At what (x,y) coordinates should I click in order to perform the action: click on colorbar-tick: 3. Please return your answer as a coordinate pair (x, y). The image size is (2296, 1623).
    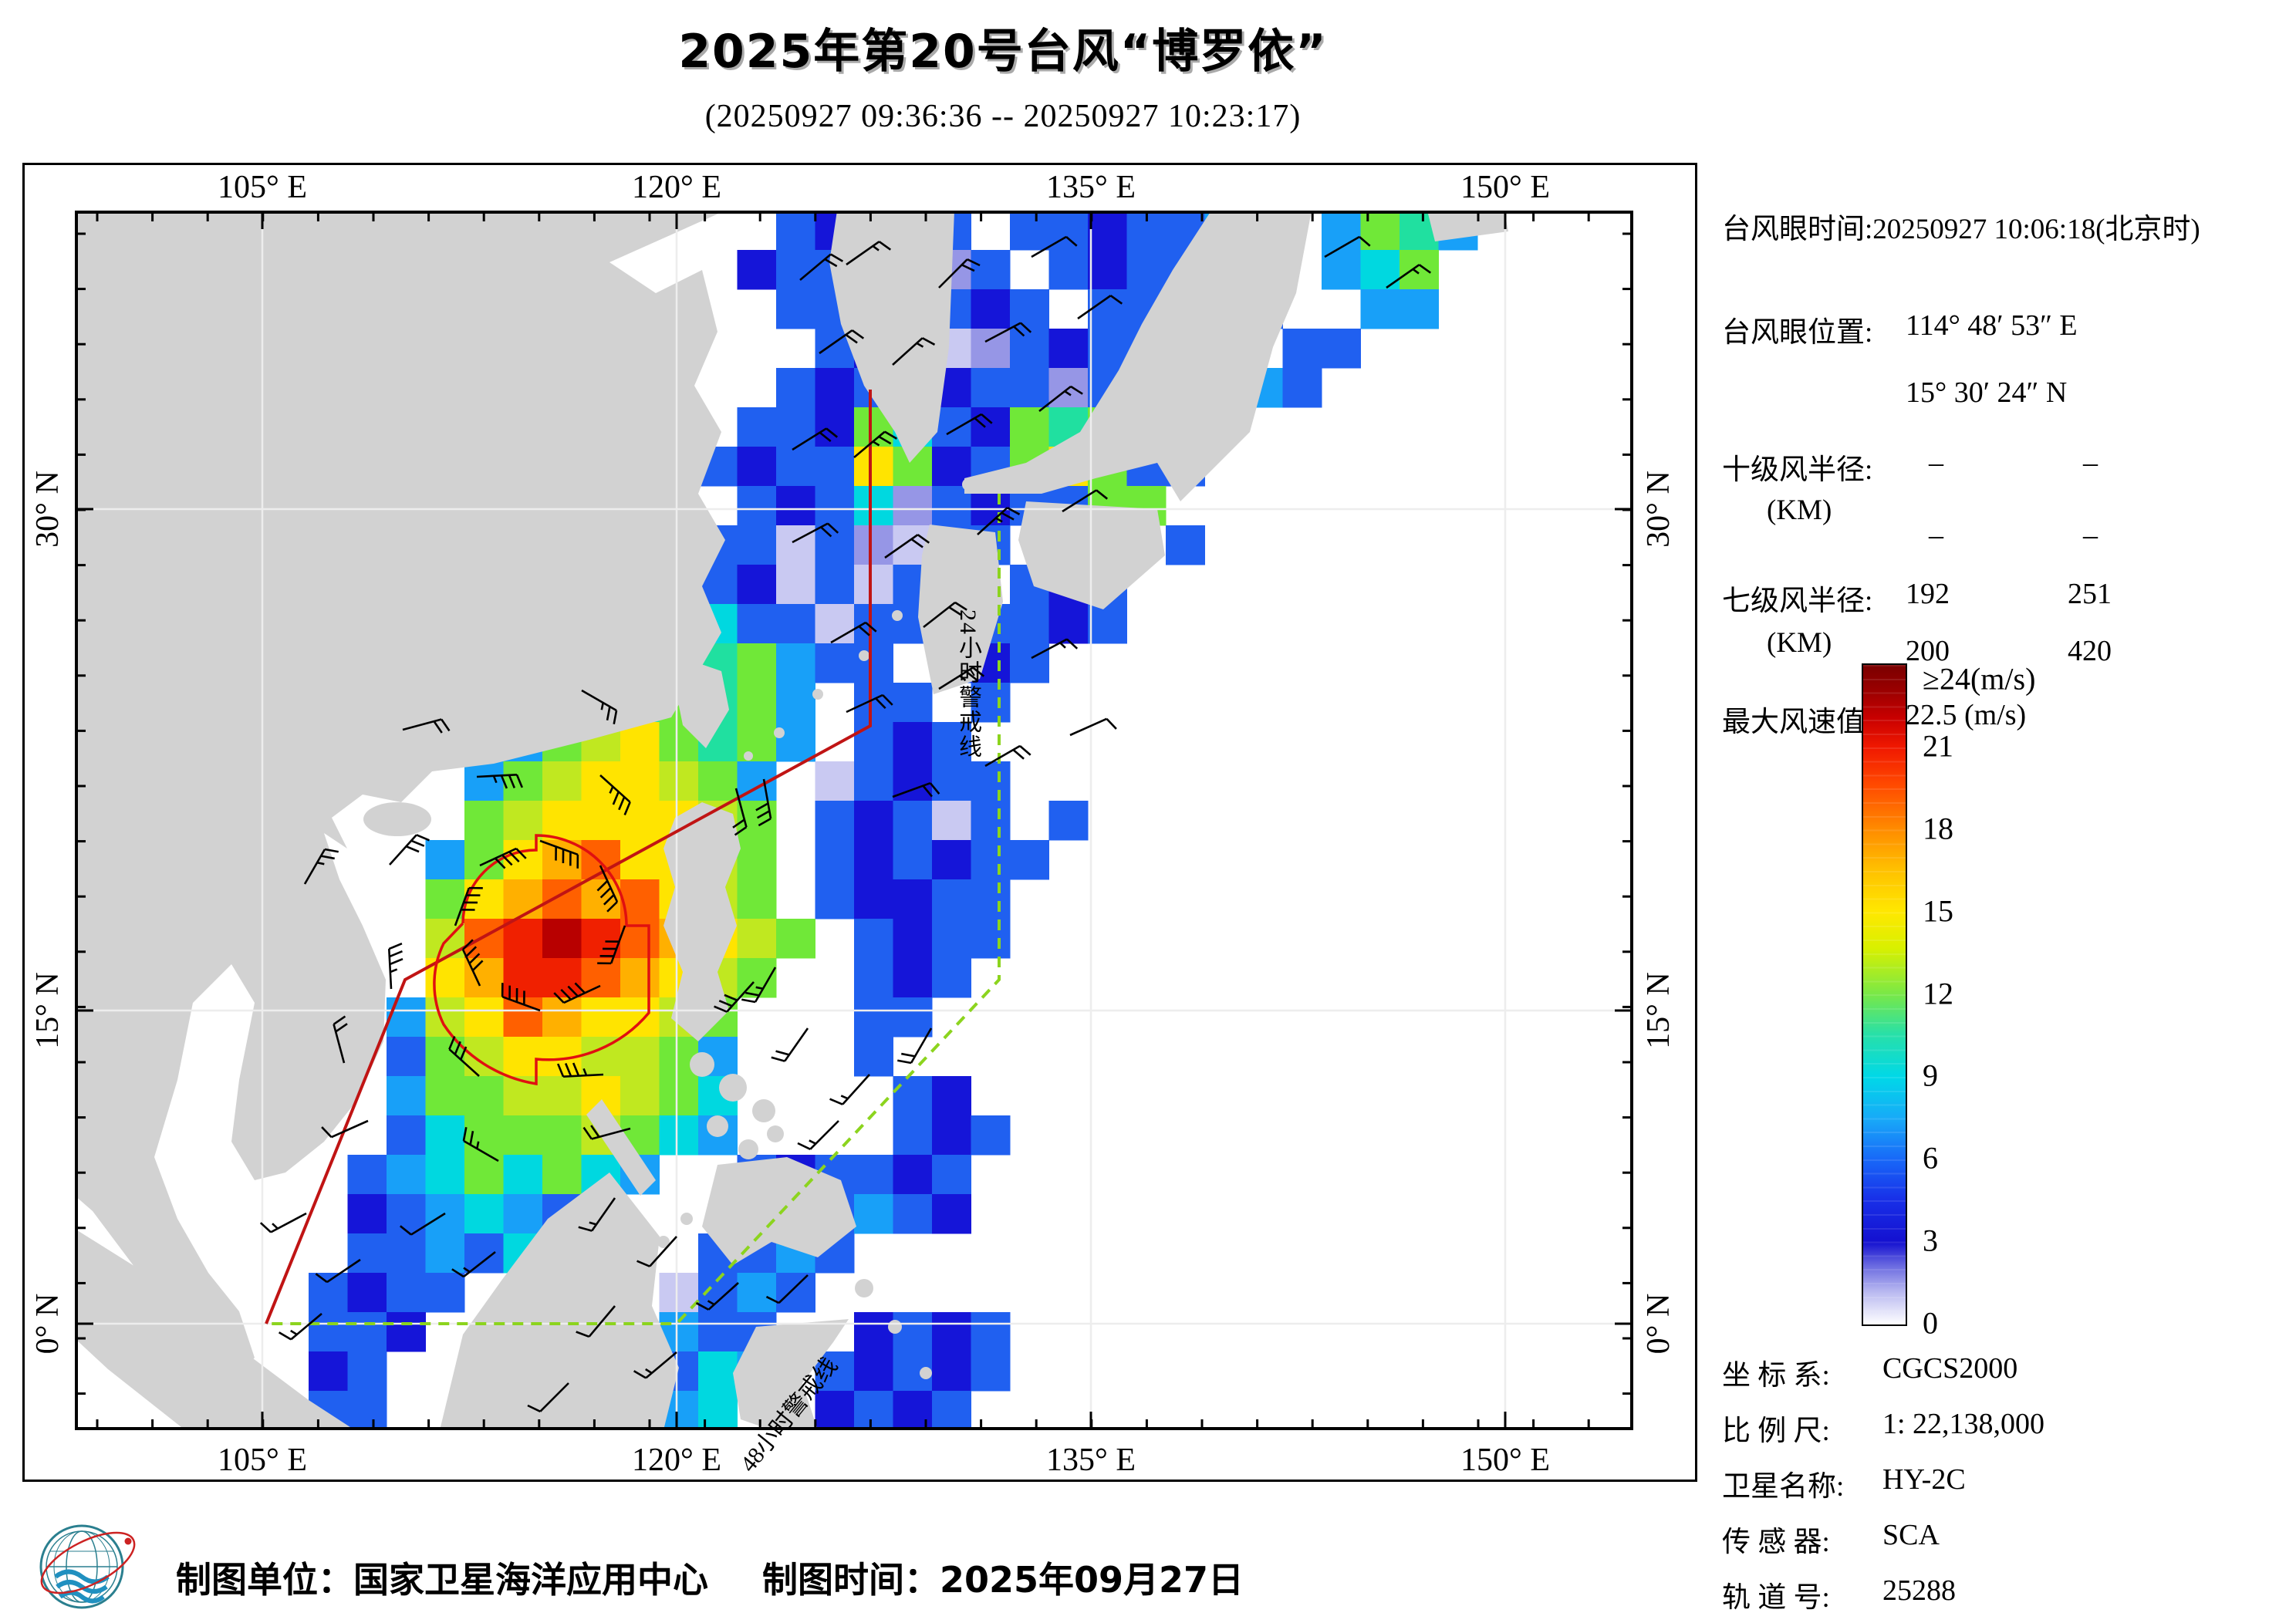
    Looking at the image, I should click on (1930, 1240).